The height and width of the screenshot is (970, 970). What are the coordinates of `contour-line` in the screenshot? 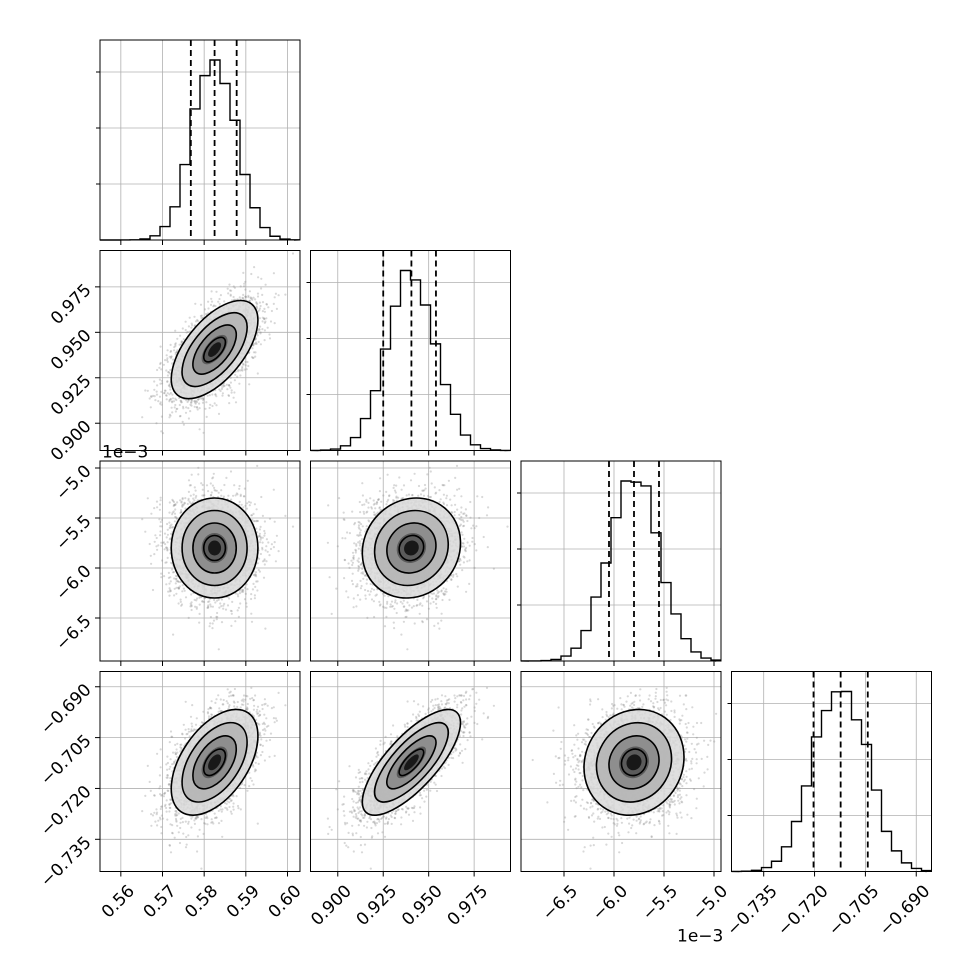 It's located at (214, 349).